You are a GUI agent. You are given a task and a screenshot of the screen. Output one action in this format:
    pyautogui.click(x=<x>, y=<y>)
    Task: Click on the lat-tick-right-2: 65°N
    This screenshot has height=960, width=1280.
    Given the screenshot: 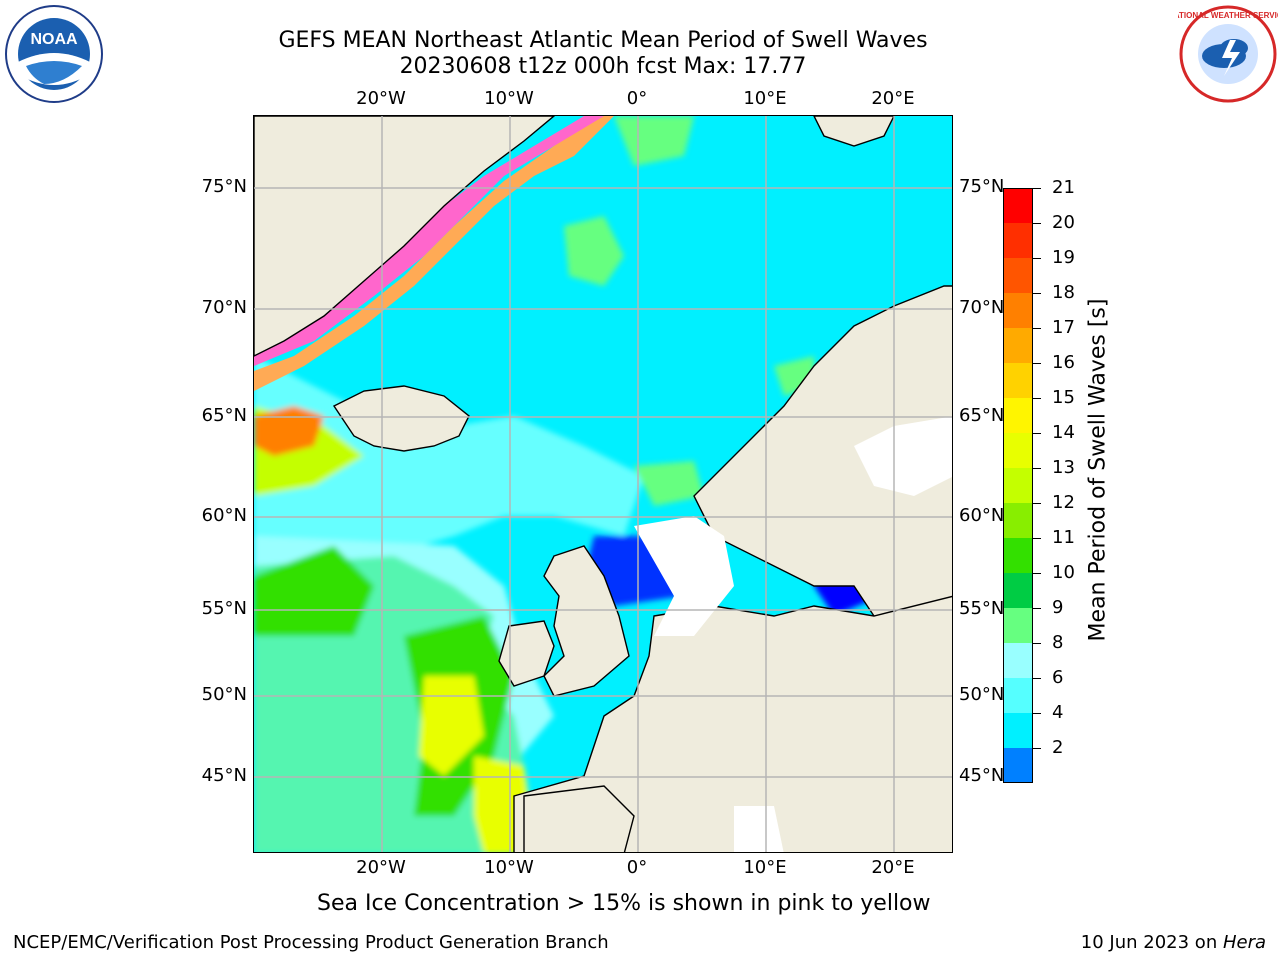 What is the action you would take?
    pyautogui.click(x=982, y=415)
    